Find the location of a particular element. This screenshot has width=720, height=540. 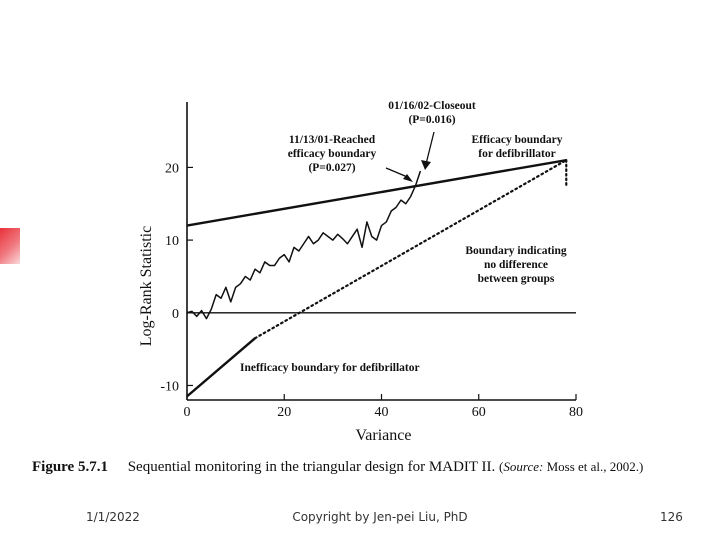

inefficacy-boundary-label: Inefficacy boundary for defibrillator is located at coordinates (330, 368).